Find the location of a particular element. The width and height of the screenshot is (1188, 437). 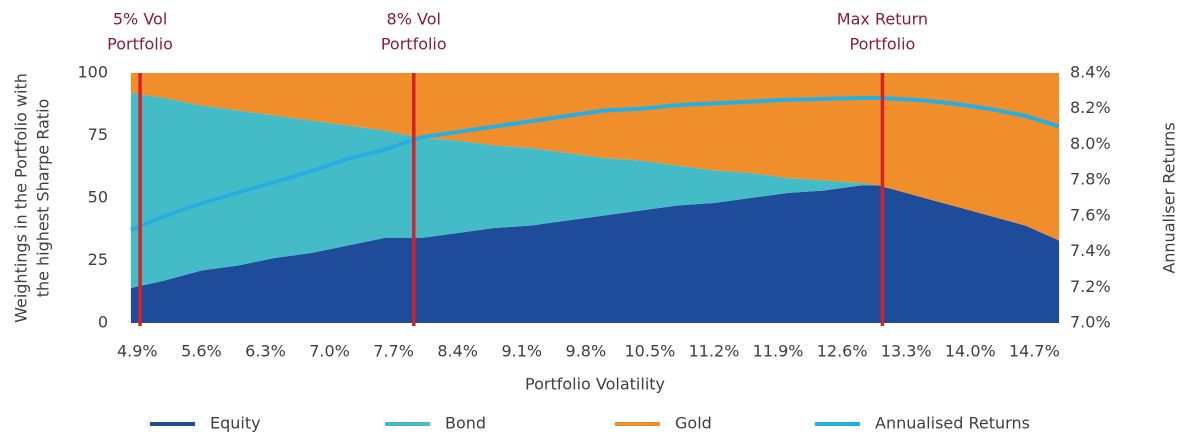

annotation-label: 8% Vol is located at coordinates (414, 19).